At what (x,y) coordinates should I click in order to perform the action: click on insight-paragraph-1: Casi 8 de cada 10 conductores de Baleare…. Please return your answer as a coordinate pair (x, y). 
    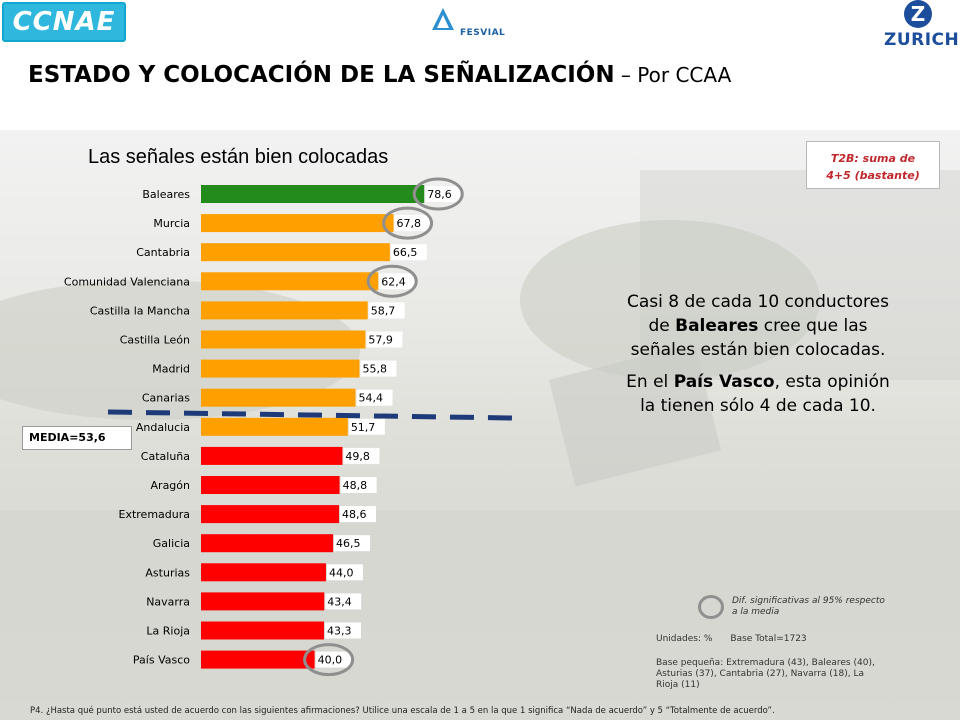
    Looking at the image, I should click on (758, 326).